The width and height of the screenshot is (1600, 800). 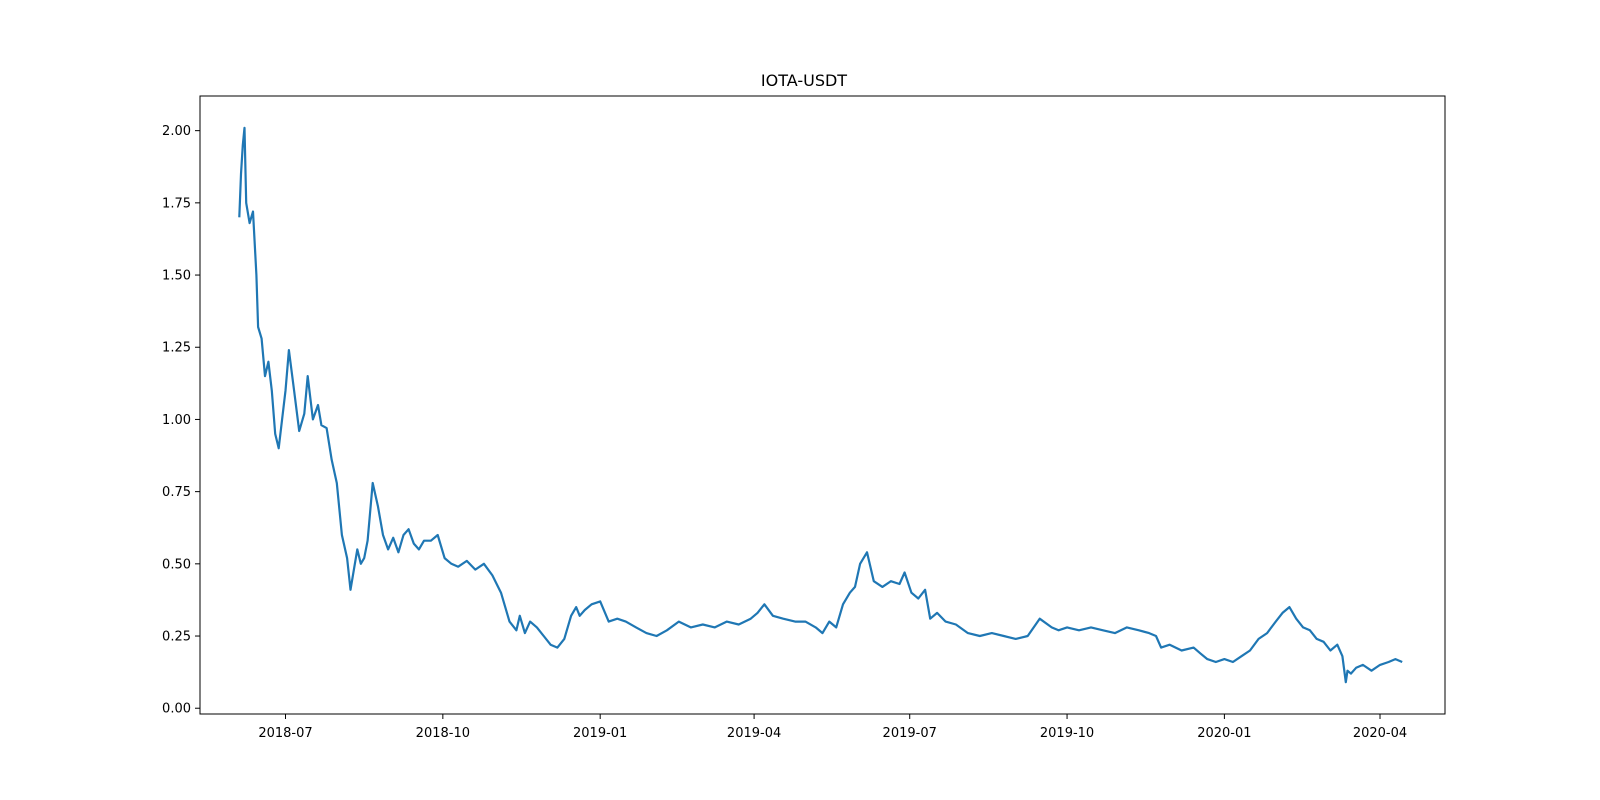 I want to click on x-tick-label: 2020-04, so click(x=1380, y=733).